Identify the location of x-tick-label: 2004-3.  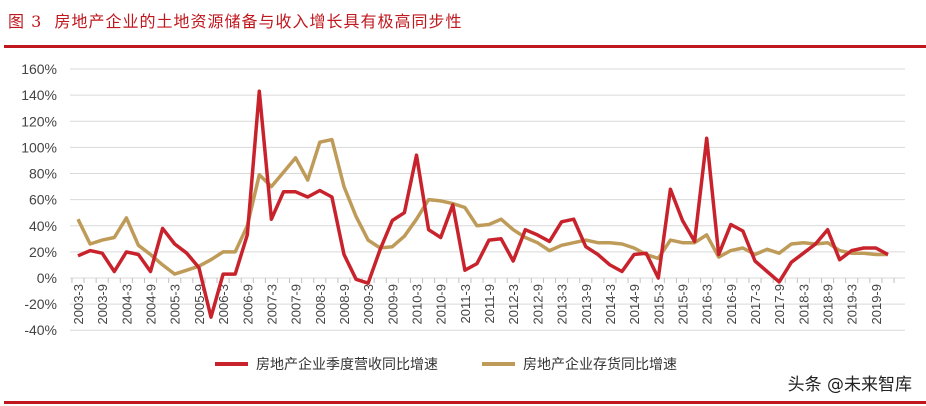
(126, 304).